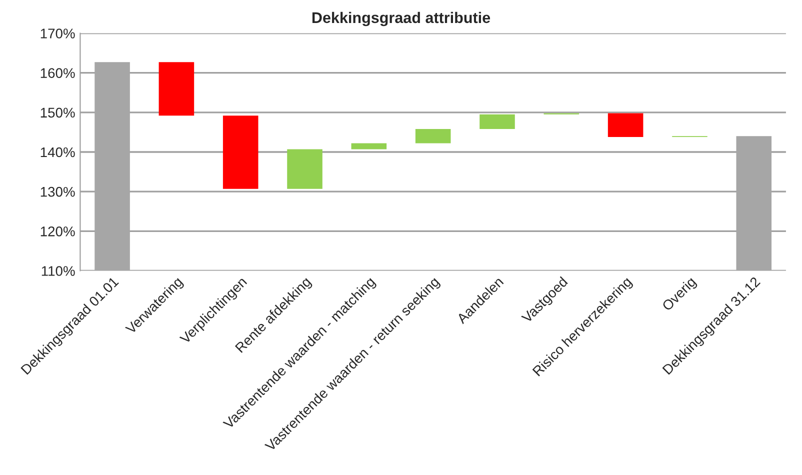 This screenshot has height=475, width=802. Describe the element at coordinates (57, 231) in the screenshot. I see `y-tick-label: 120%` at that location.